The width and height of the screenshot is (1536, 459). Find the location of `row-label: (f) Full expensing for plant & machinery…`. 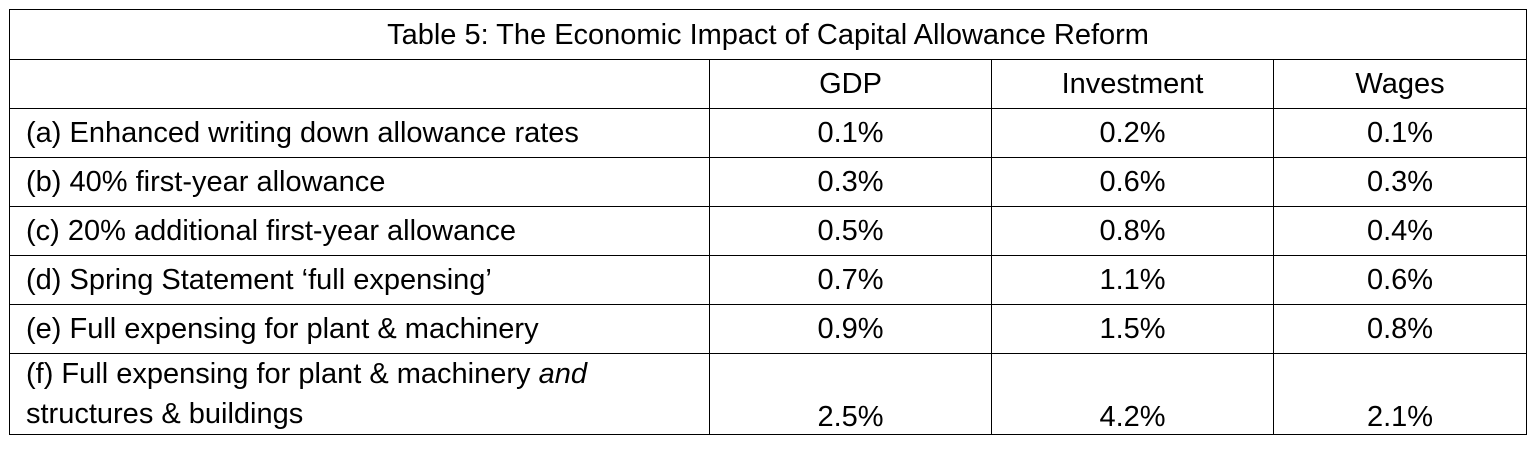

row-label: (f) Full expensing for plant & machinery… is located at coordinates (359, 394).